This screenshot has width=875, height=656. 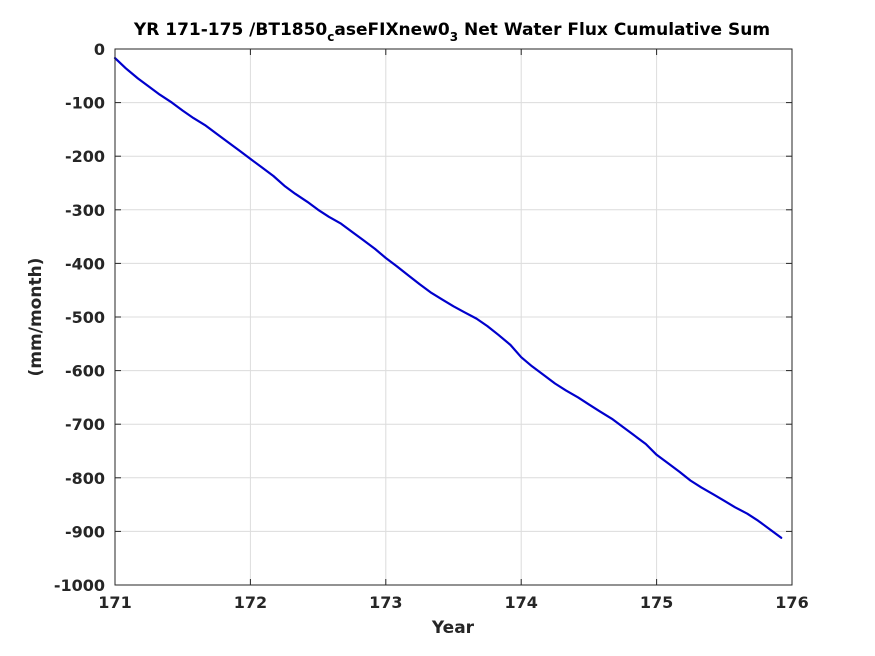 I want to click on y-tick-label: -800, so click(x=85, y=478).